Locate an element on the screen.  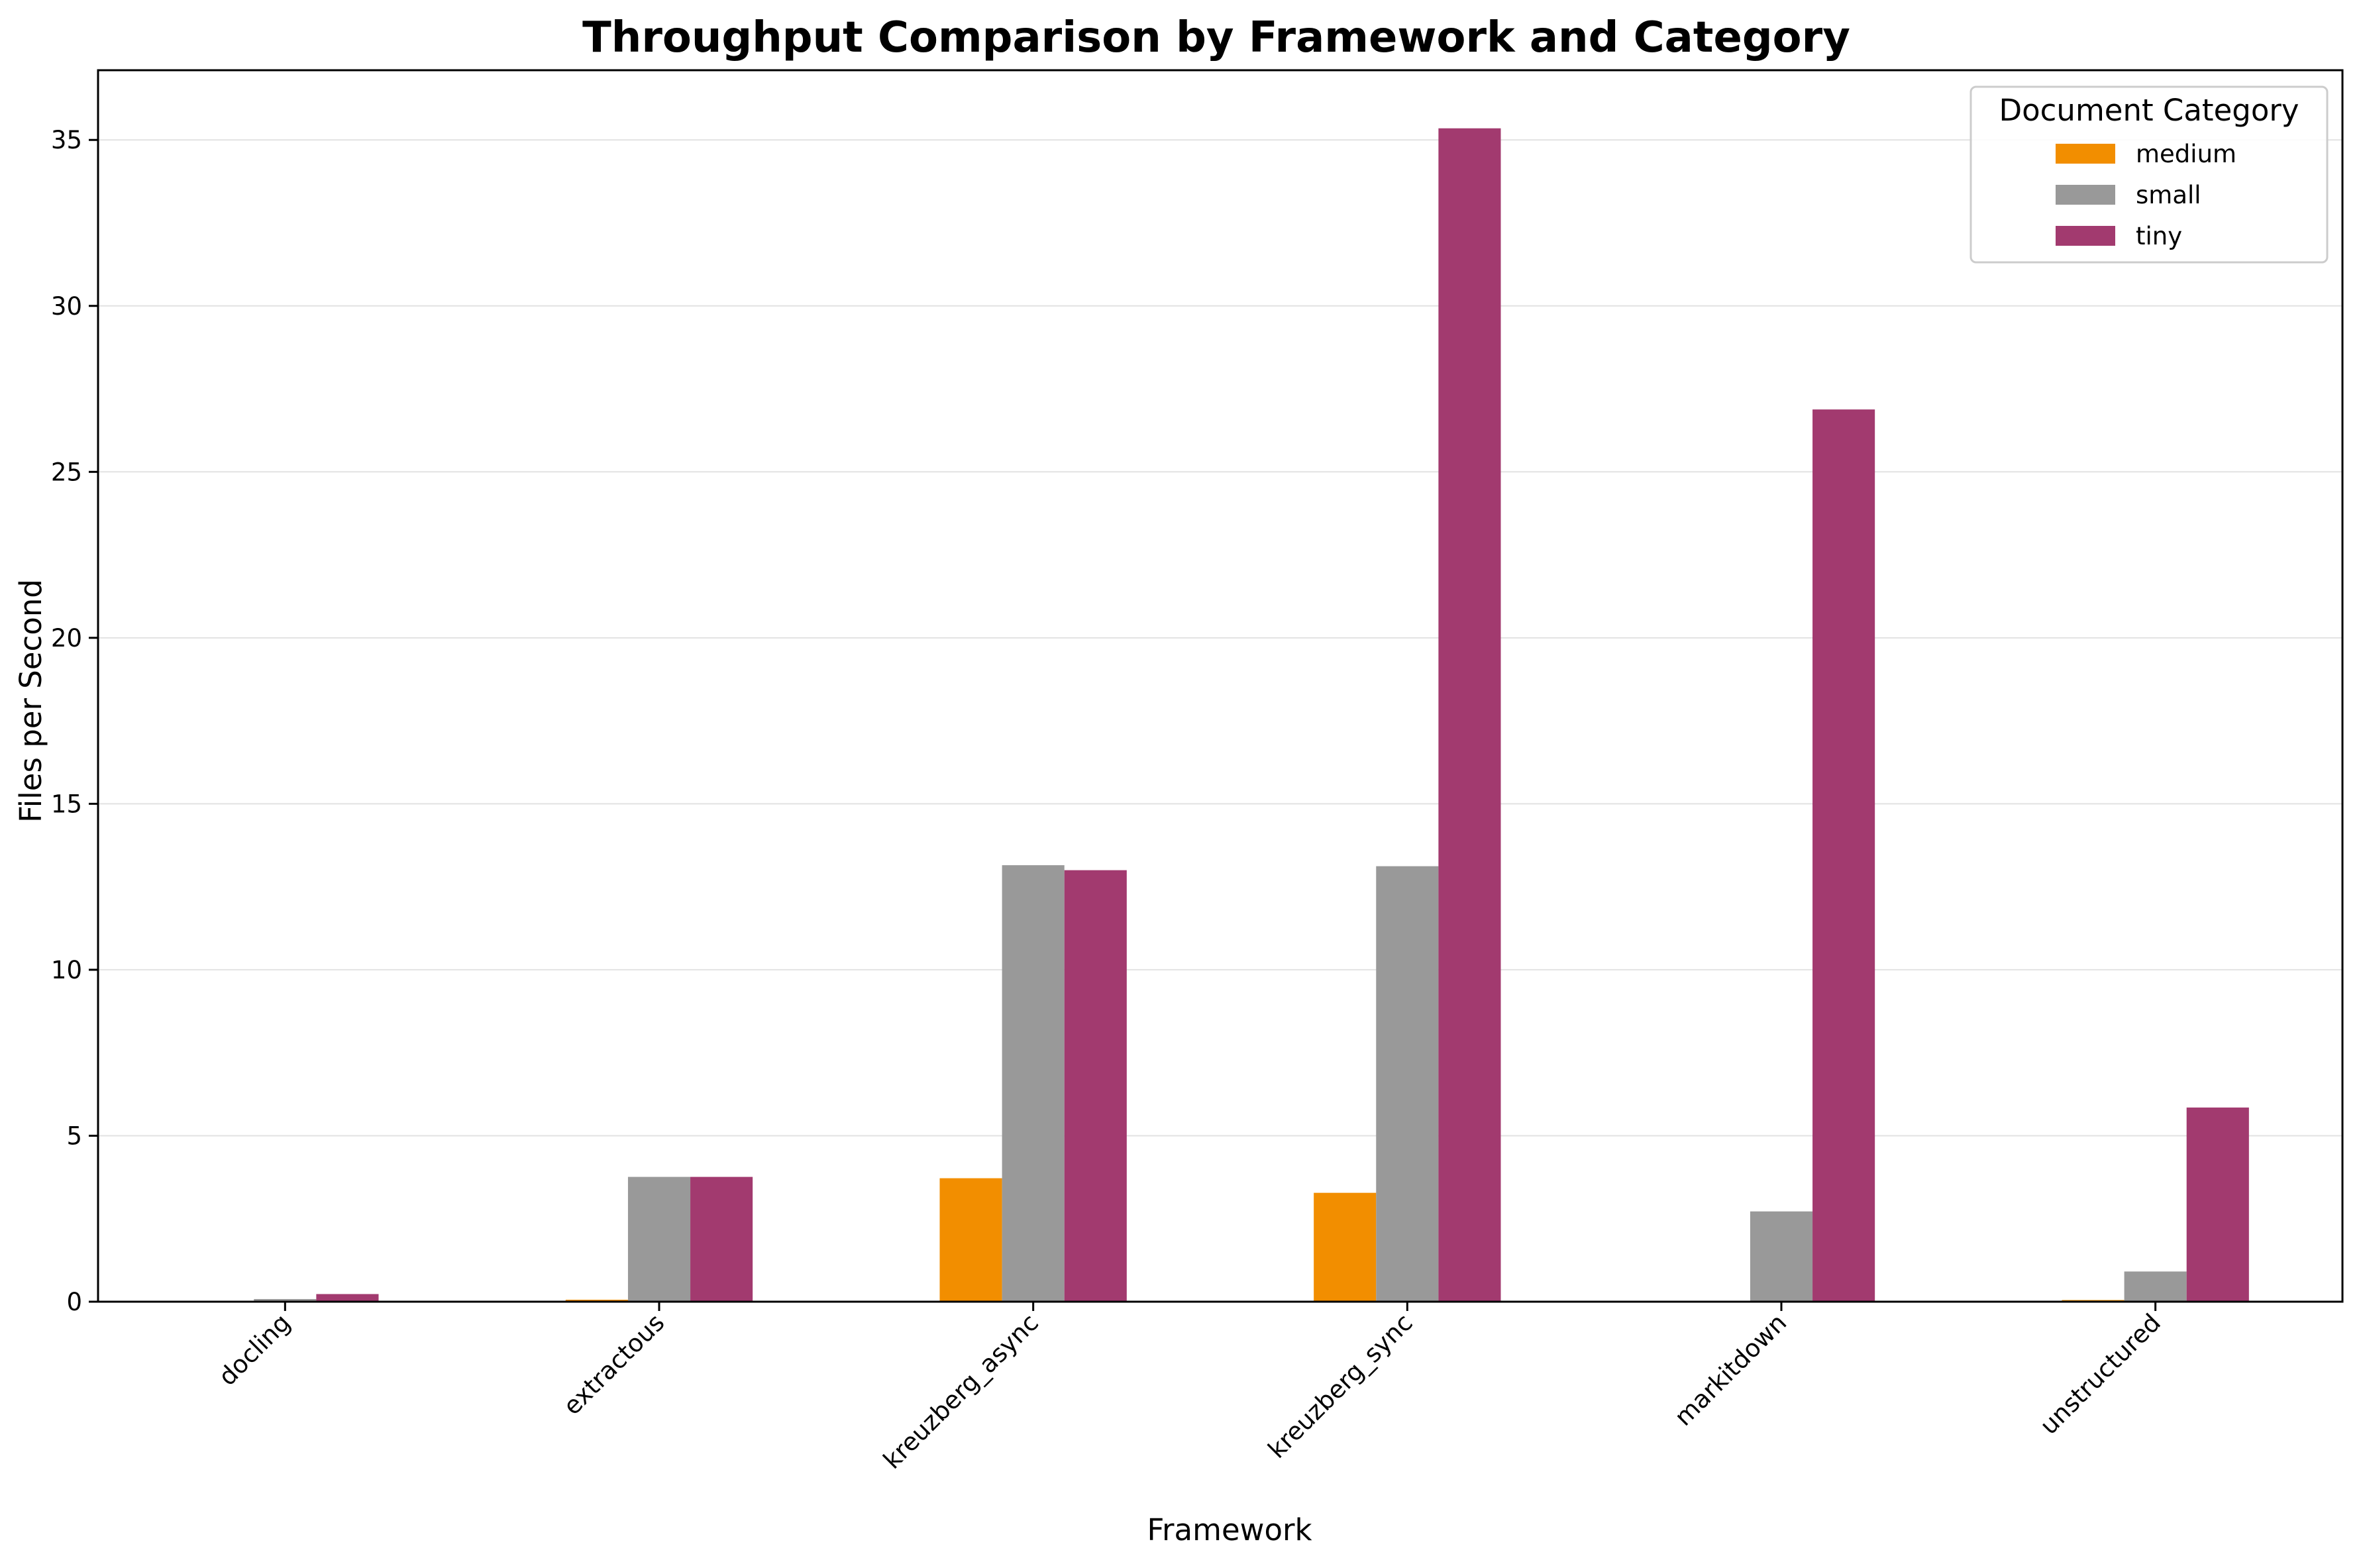
legend-label-medium: medium is located at coordinates (2186, 154).